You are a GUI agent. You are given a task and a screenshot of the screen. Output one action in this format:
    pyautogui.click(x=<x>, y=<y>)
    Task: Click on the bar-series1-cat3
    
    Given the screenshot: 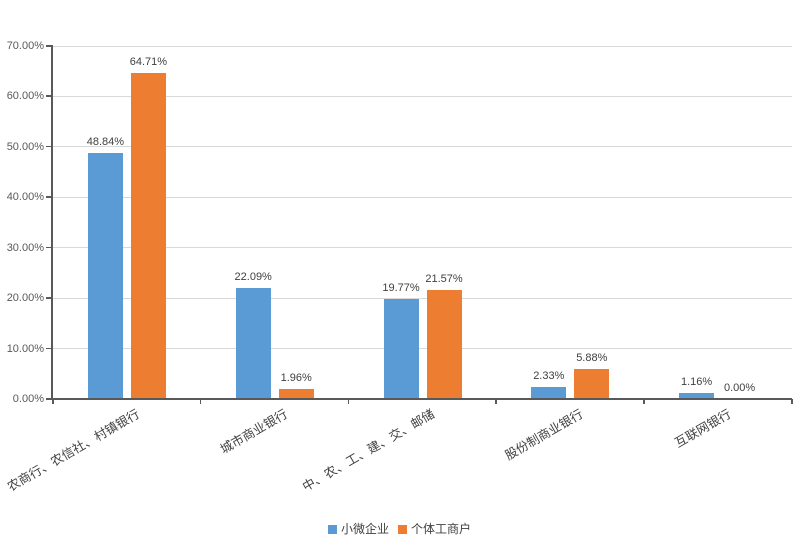 What is the action you would take?
    pyautogui.click(x=401, y=349)
    